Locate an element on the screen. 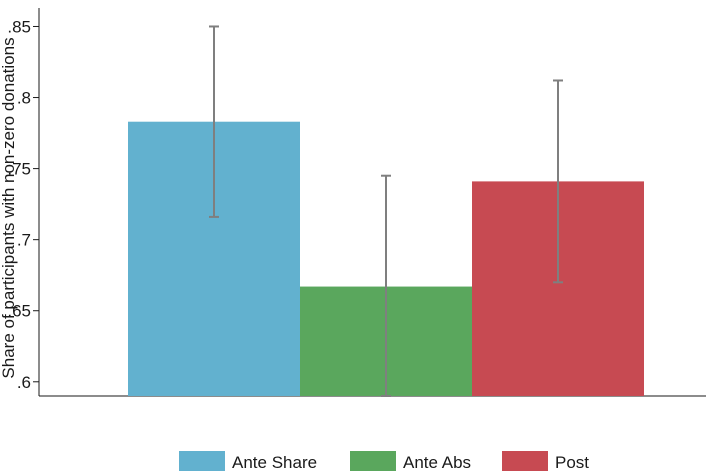  y-tick-label: .85 is located at coordinates (19, 26).